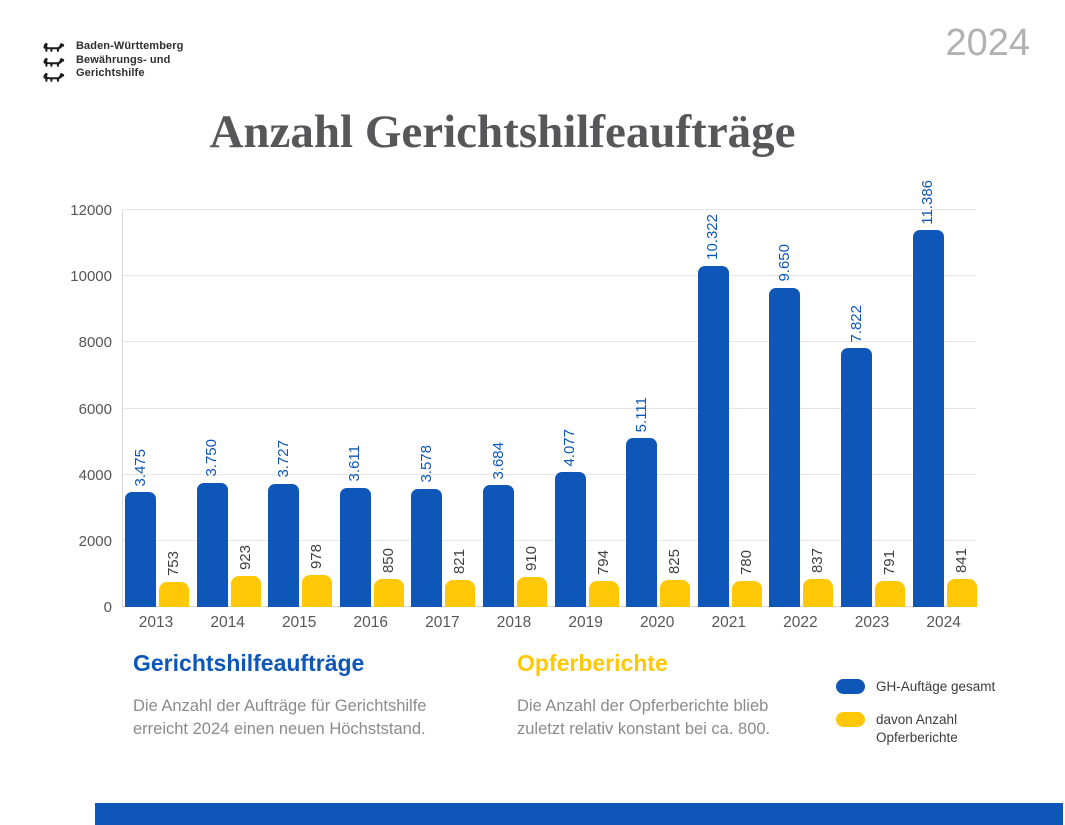  I want to click on legend-item: davon Anzahl Opferberichte, so click(915, 729).